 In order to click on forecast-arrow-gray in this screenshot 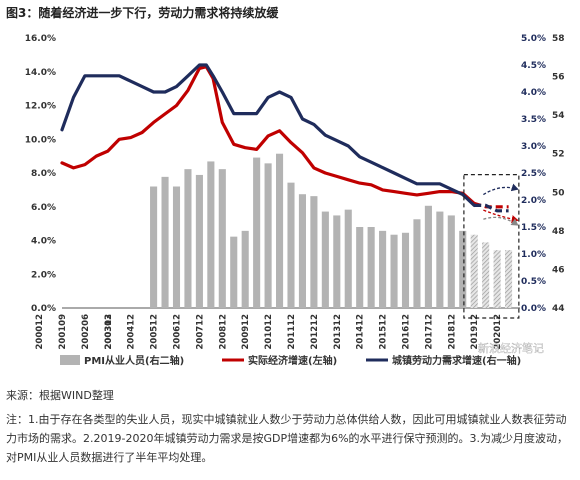, I will do `click(501, 221)`.